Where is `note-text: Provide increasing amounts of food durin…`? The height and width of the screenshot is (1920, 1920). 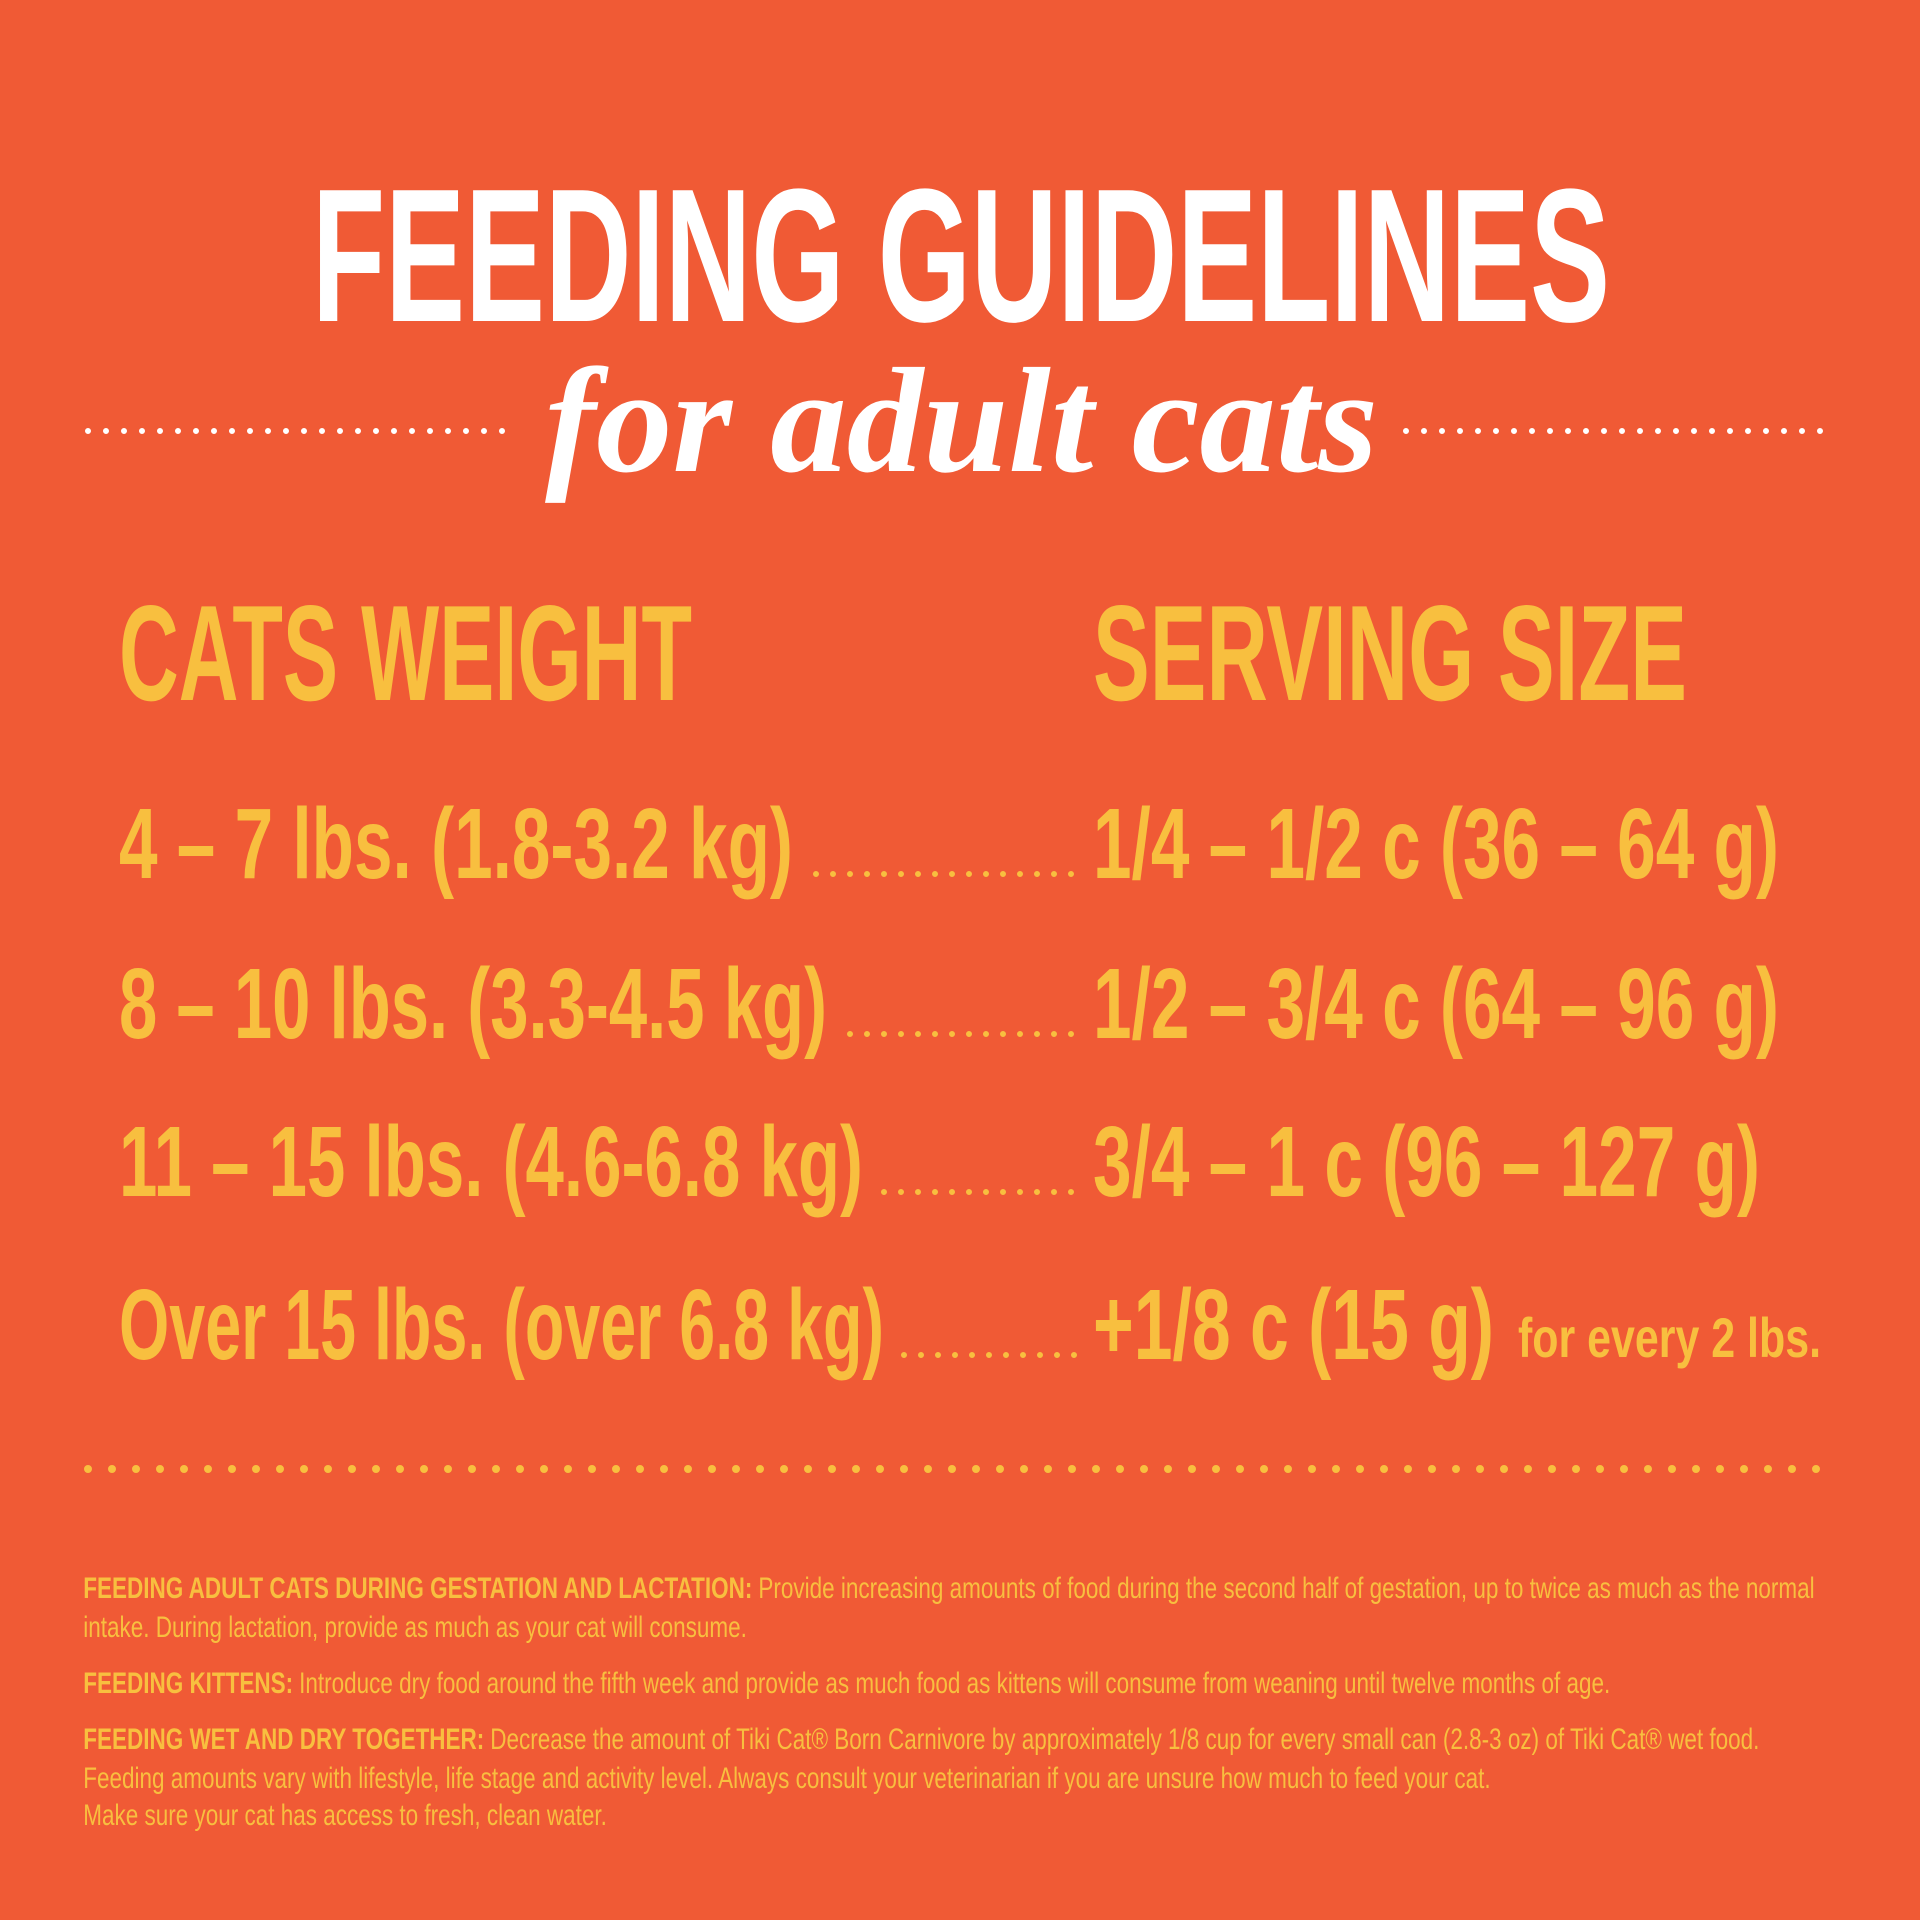
note-text: Provide increasing amounts of food durin… is located at coordinates (1286, 1588).